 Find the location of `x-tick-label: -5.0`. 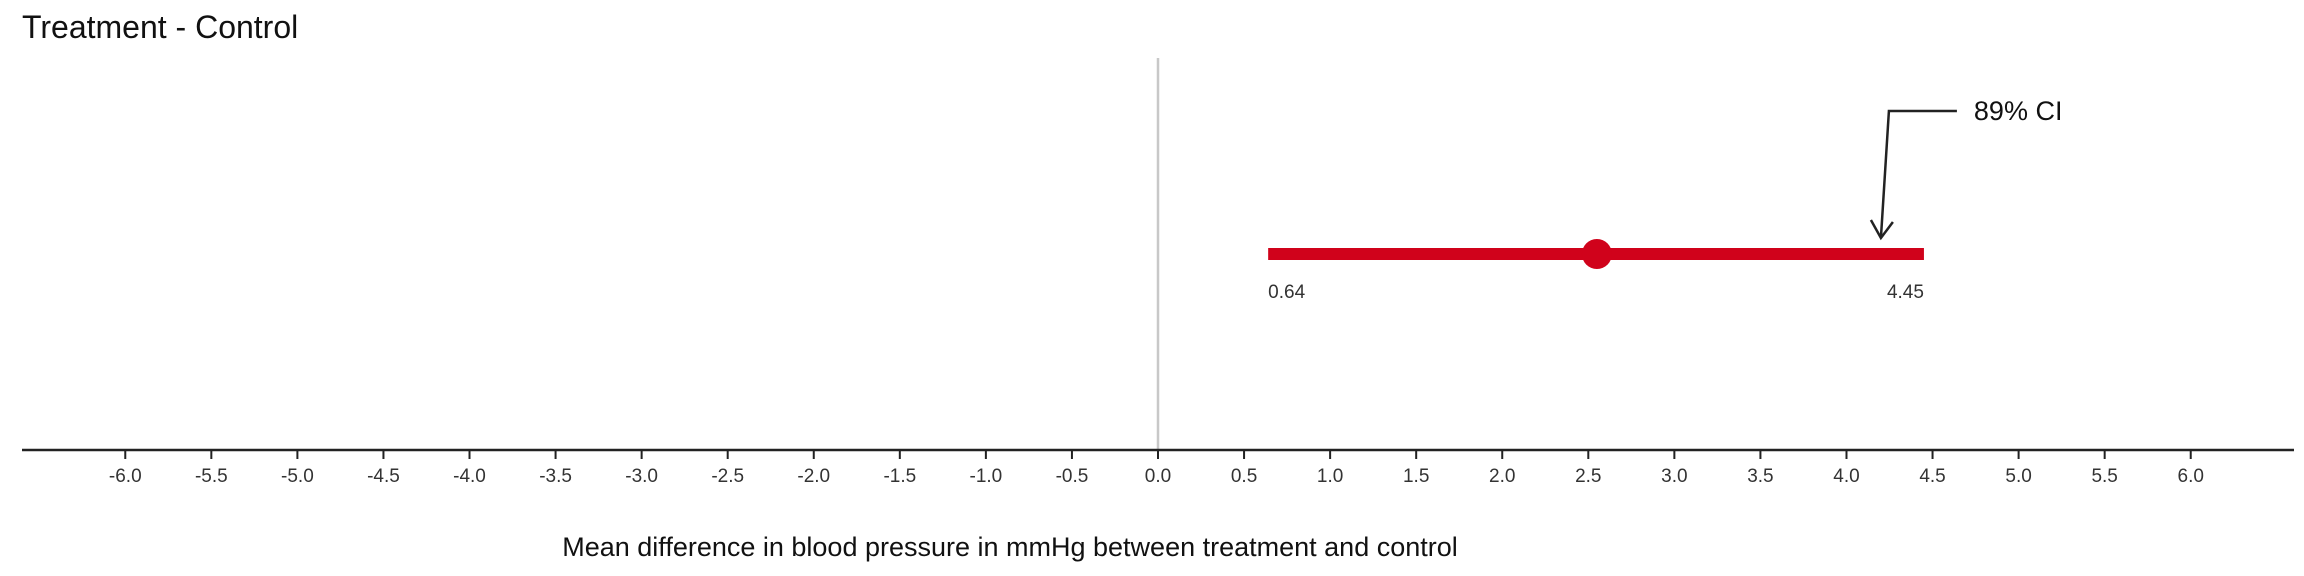

x-tick-label: -5.0 is located at coordinates (297, 476).